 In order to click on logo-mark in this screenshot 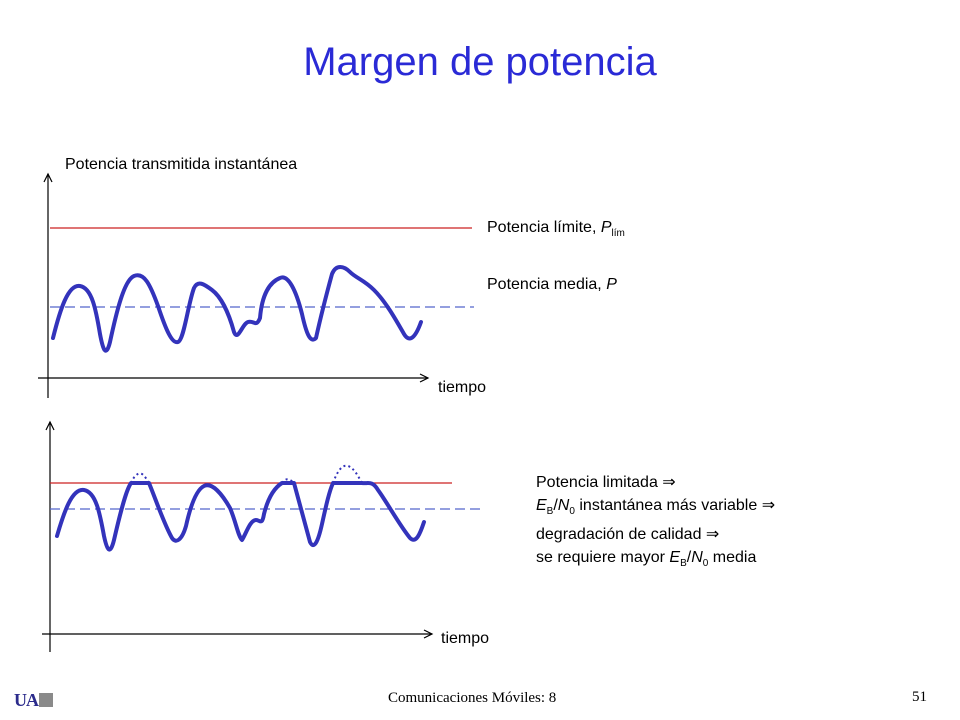, I will do `click(46, 700)`.